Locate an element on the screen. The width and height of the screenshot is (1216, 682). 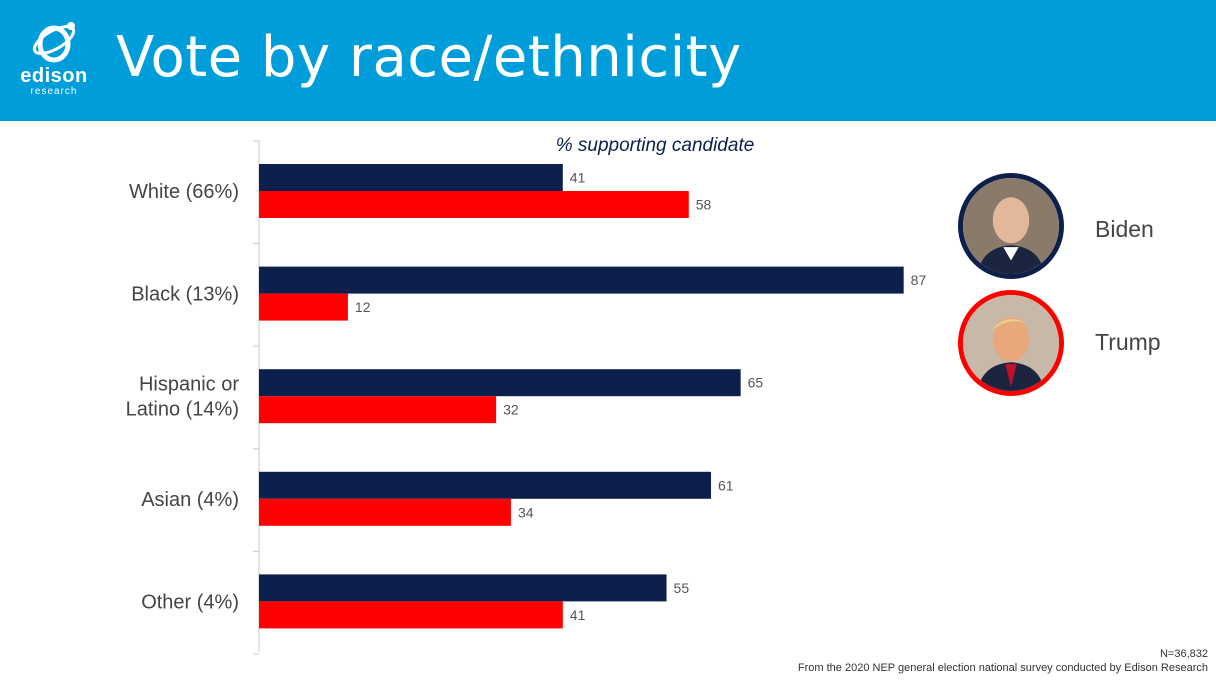
trump-avatar is located at coordinates (1011, 343).